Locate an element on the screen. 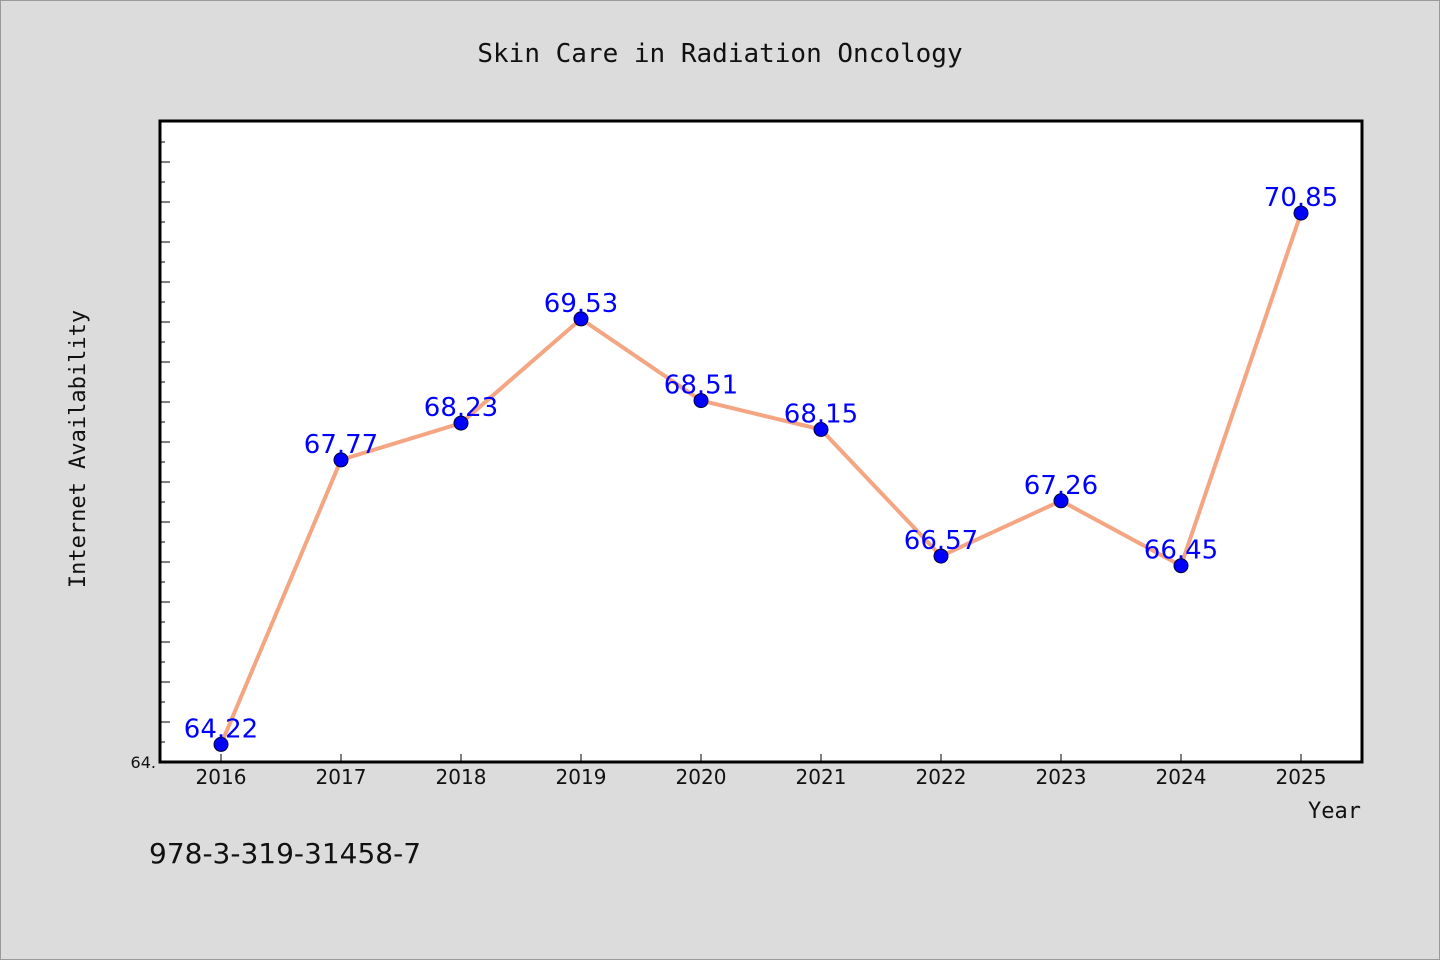 The height and width of the screenshot is (961, 1440). x-axis-ticks is located at coordinates (761, 758).